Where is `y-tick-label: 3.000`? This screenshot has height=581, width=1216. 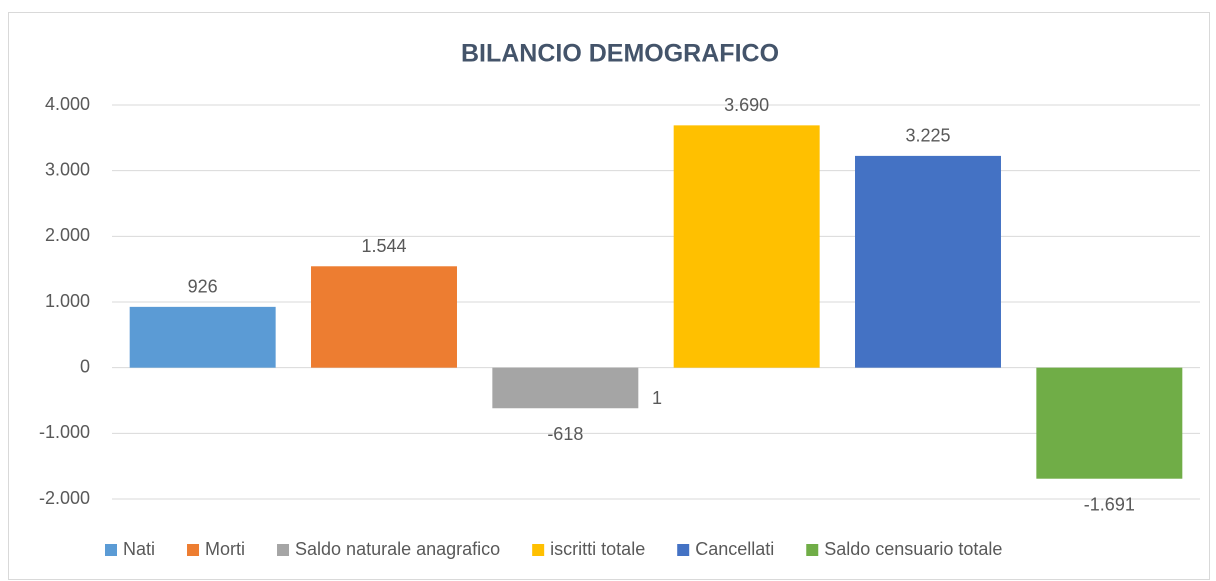
y-tick-label: 3.000 is located at coordinates (67, 169).